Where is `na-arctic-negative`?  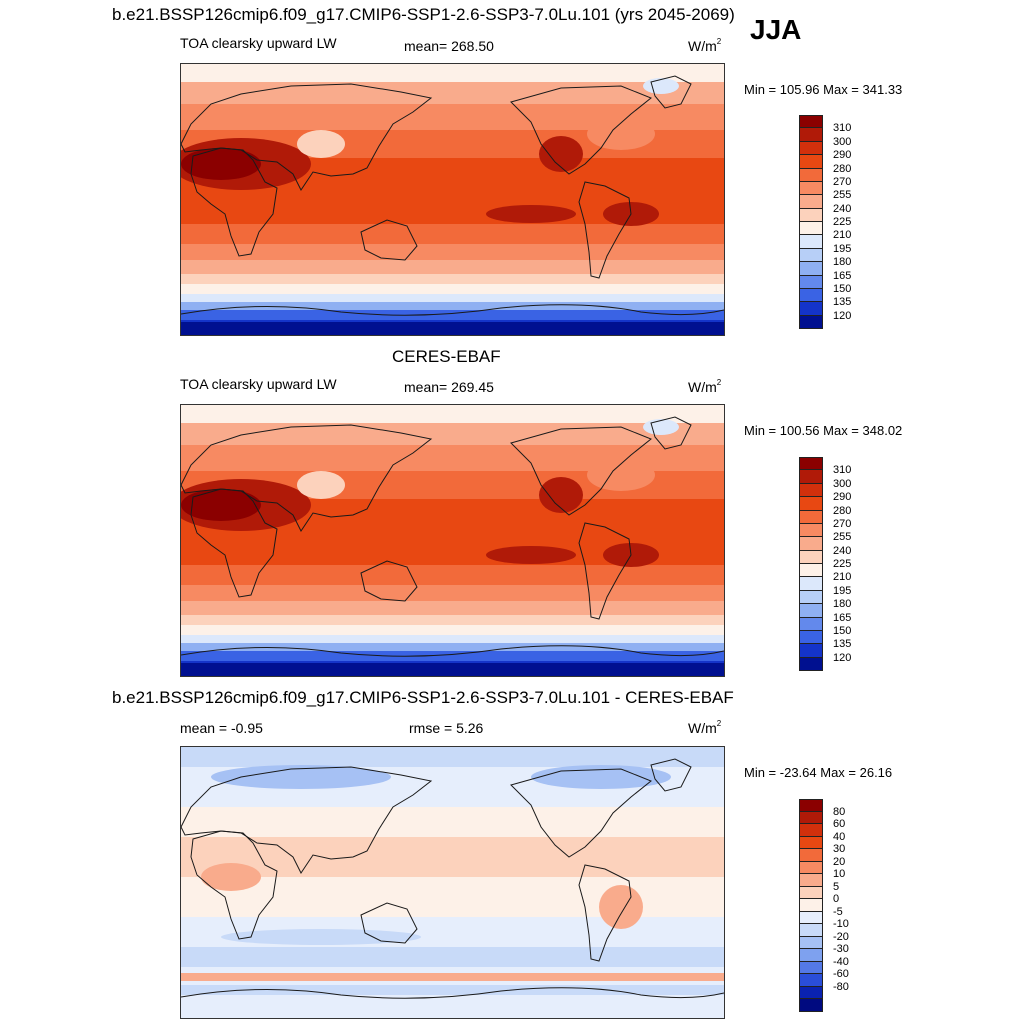
na-arctic-negative is located at coordinates (601, 777).